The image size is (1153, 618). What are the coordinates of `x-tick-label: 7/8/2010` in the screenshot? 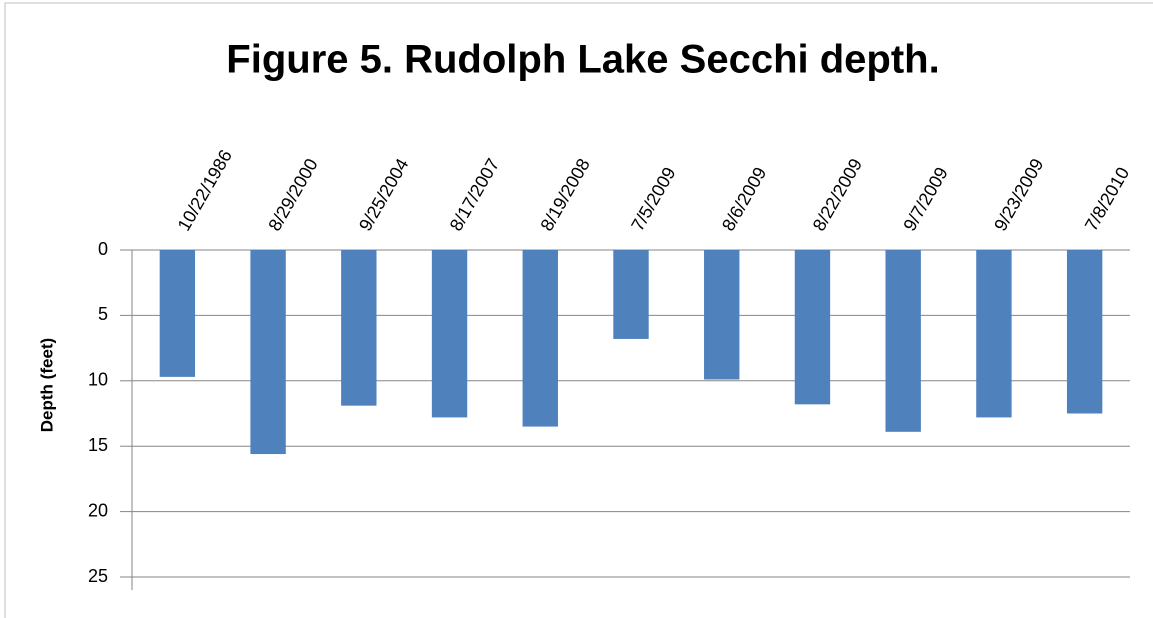 It's located at (1107, 199).